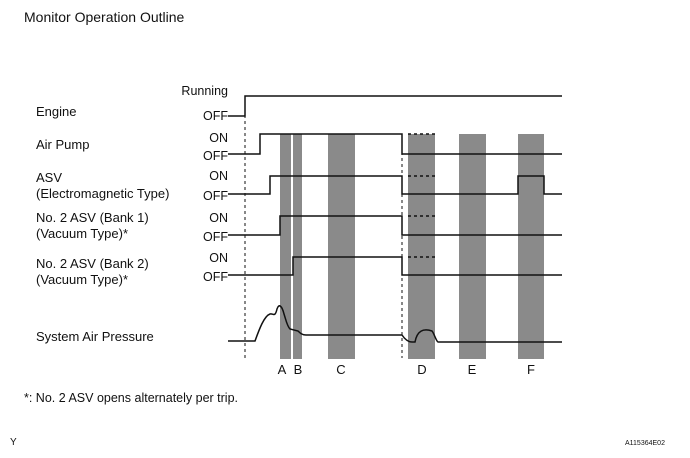 The width and height of the screenshot is (690, 458). I want to click on trace-asv, so click(395, 185).